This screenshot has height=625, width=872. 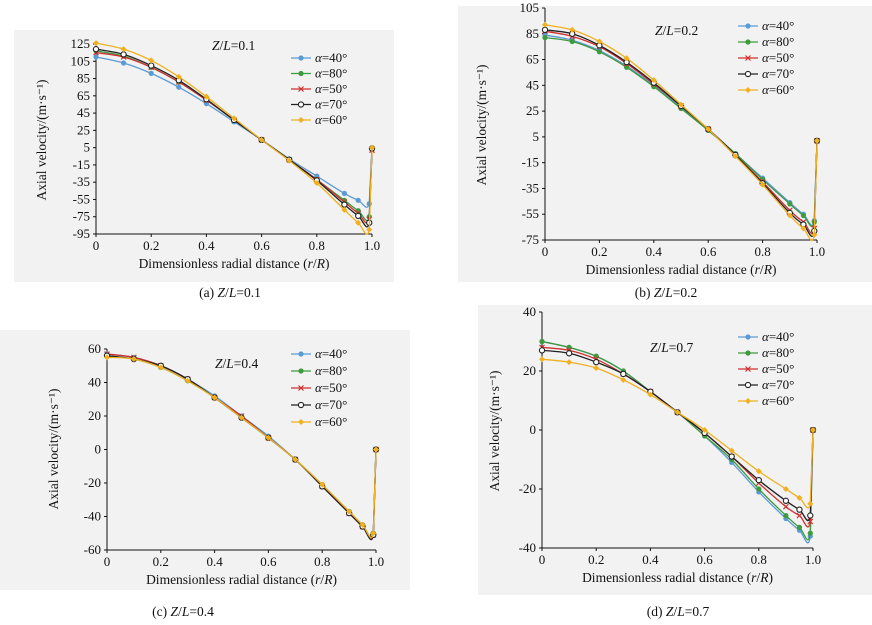 I want to click on y-tick-label-a: 85, so click(x=83, y=78).